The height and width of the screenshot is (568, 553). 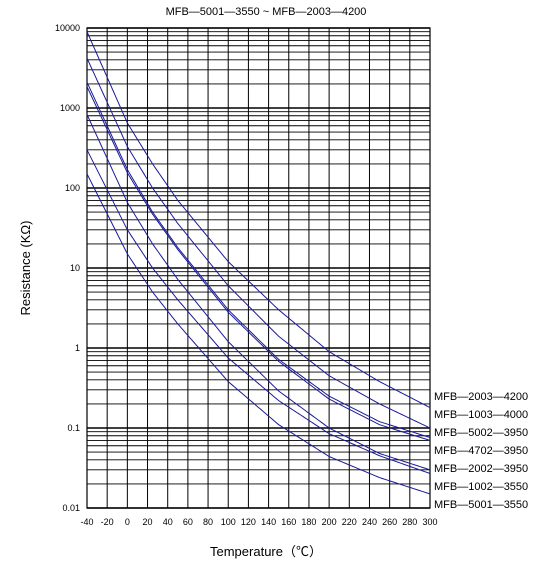 I want to click on x-tick-label: 0, so click(x=127, y=522).